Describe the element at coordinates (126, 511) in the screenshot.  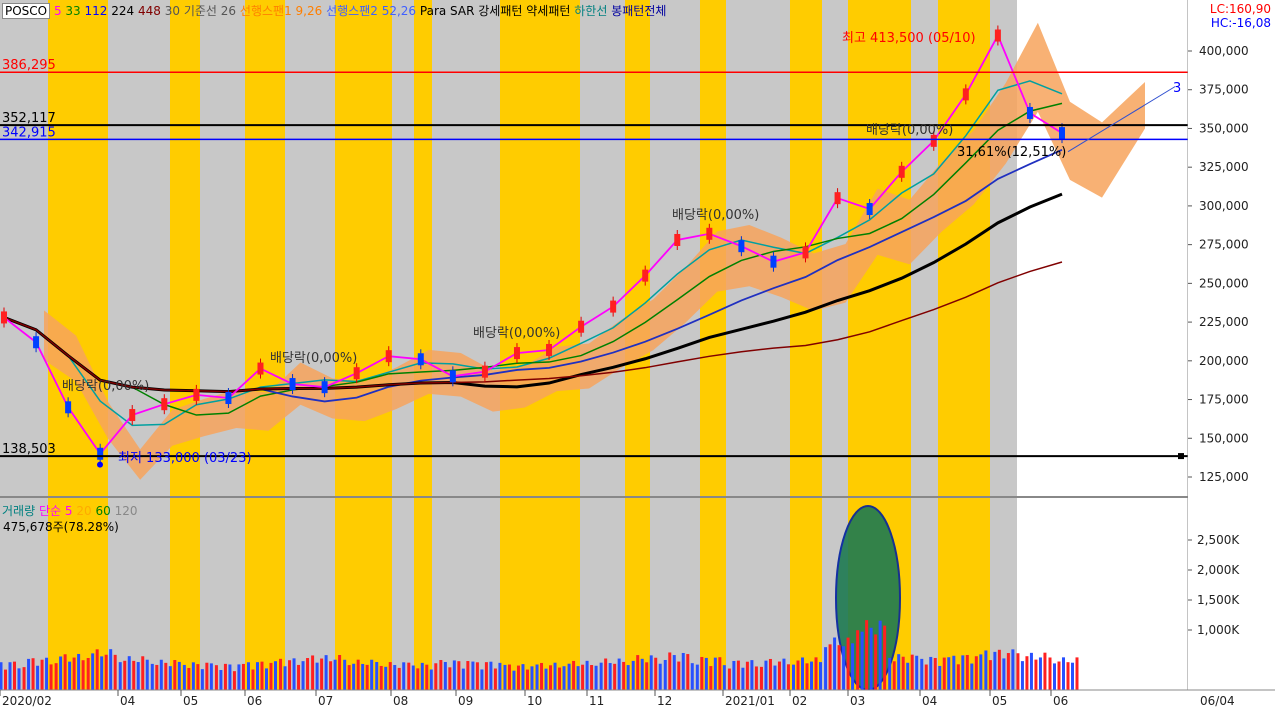
I see `vol-ma120: 120` at that location.